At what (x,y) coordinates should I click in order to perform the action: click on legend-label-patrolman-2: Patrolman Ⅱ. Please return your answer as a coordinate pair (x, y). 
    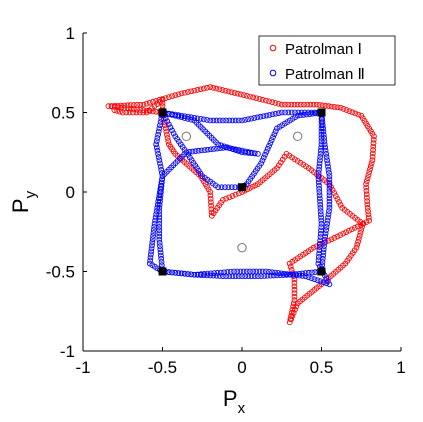
    Looking at the image, I should click on (325, 74).